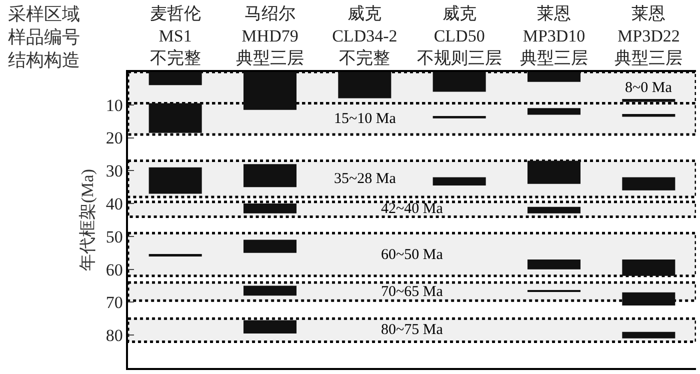 This screenshot has height=374, width=700. I want to click on text: 采样区域, so click(44, 14).